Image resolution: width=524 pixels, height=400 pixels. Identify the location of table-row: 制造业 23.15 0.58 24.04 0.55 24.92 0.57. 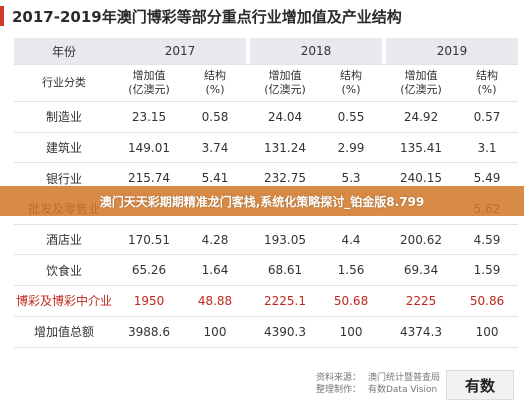
(266, 117).